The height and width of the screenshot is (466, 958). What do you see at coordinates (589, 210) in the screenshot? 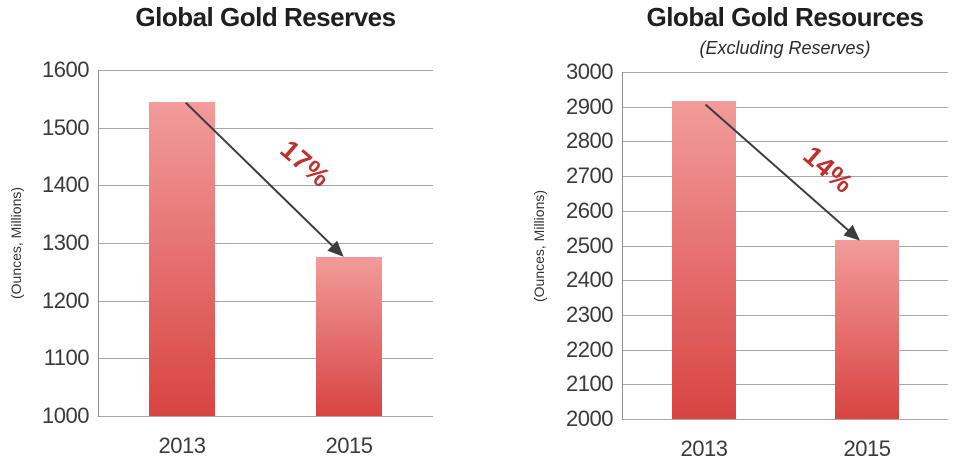
I see `y-tick-label: 2600` at bounding box center [589, 210].